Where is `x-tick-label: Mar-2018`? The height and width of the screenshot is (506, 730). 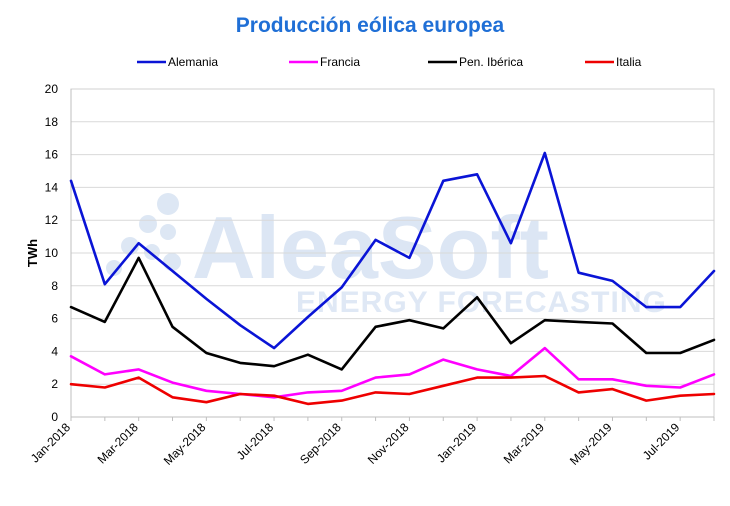
x-tick-label: Mar-2018 is located at coordinates (118, 443).